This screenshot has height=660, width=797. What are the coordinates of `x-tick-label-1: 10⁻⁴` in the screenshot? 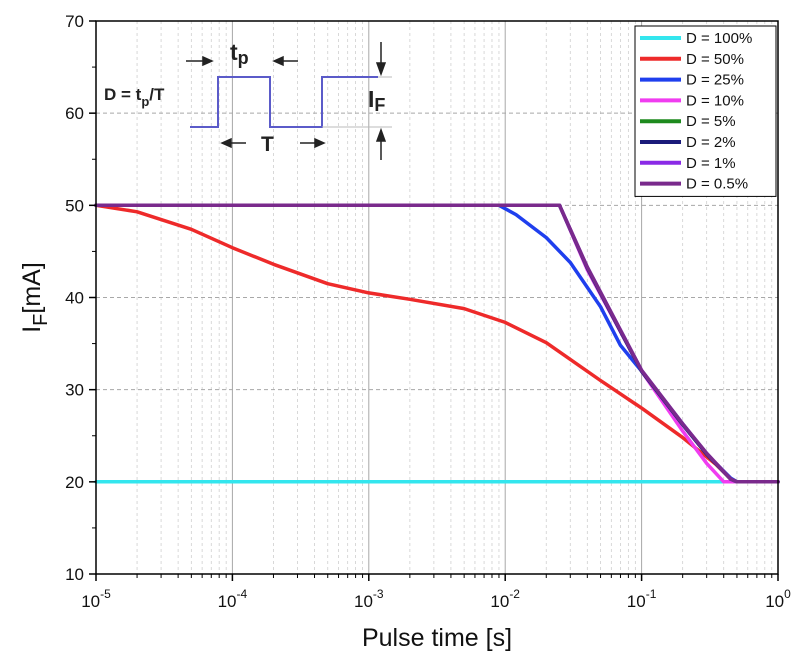 It's located at (233, 599).